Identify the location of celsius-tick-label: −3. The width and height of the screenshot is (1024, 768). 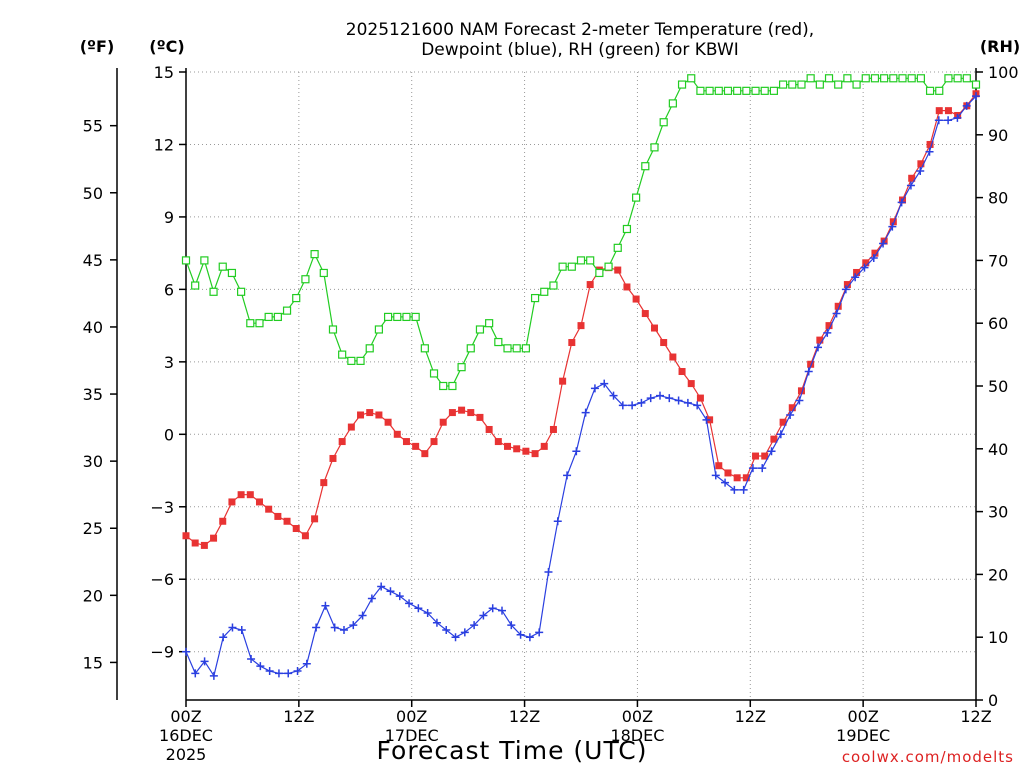
(162, 507).